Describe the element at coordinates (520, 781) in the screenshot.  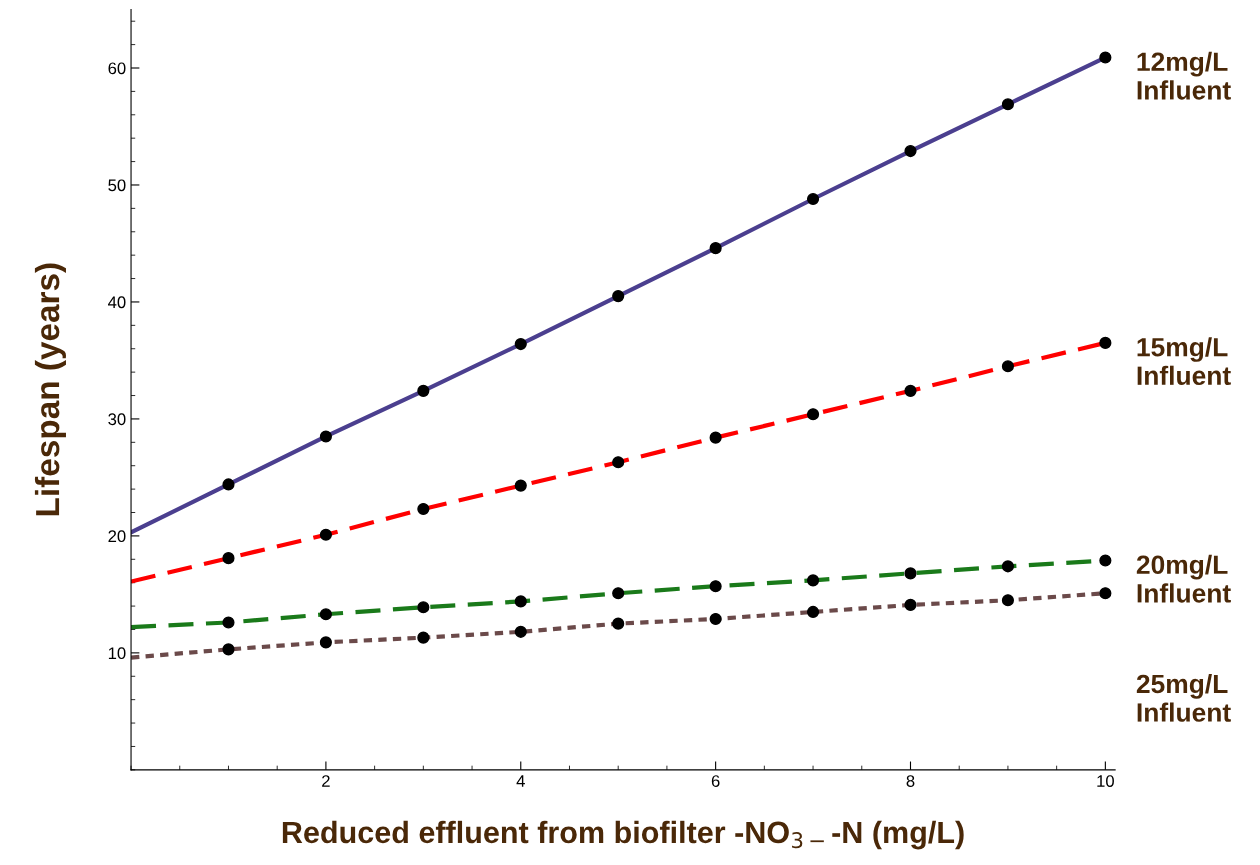
I see `x-tick-label: 4` at that location.